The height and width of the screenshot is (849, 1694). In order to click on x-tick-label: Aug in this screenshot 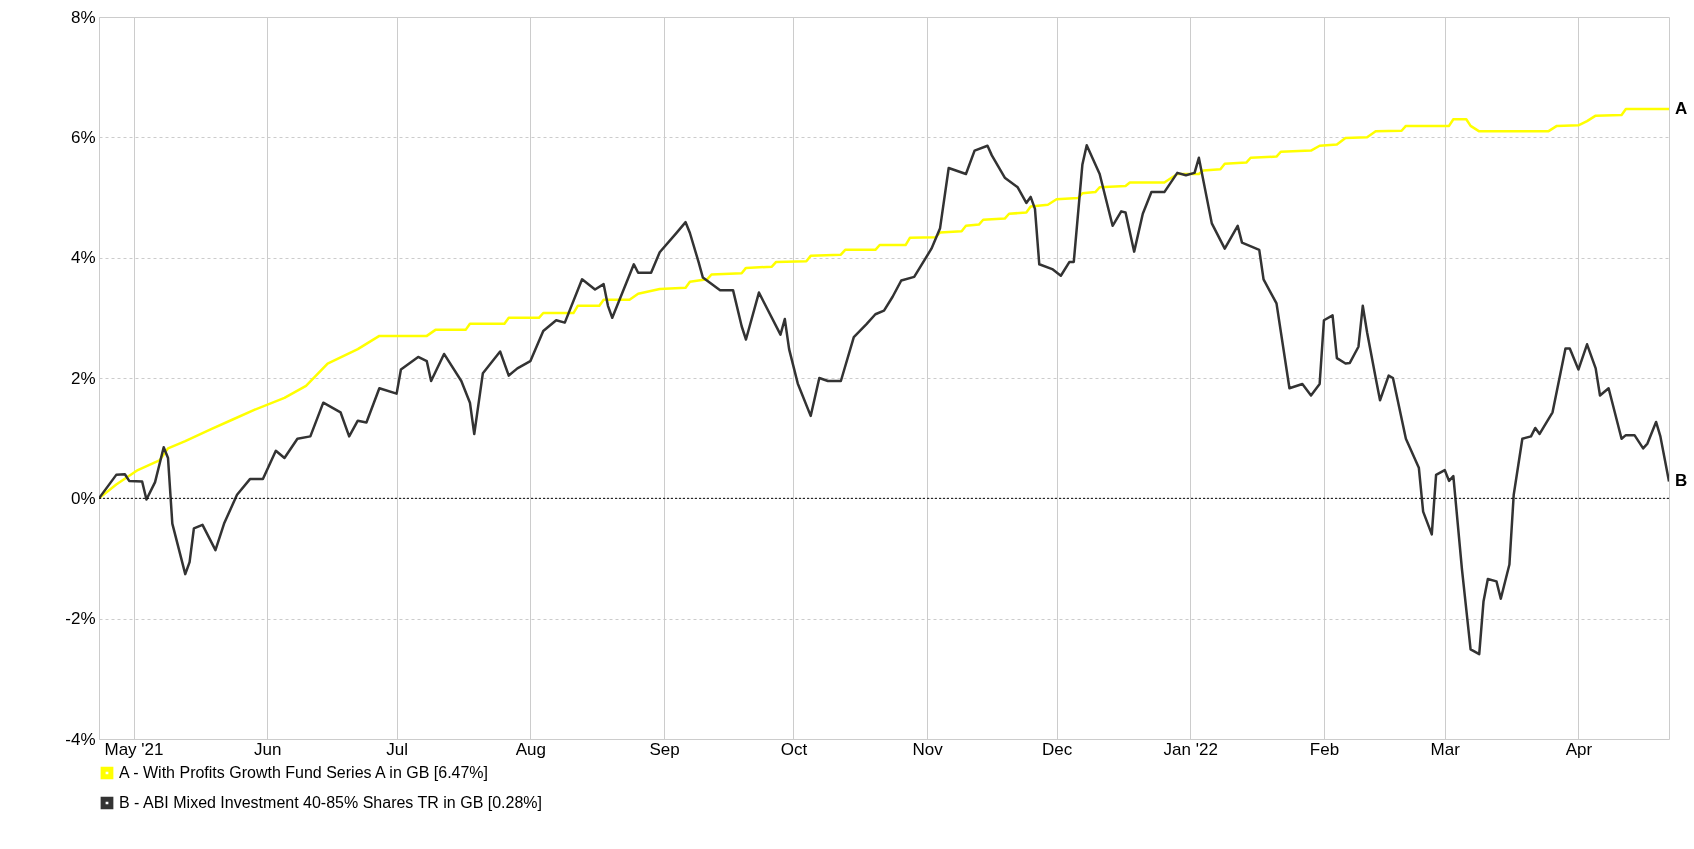, I will do `click(530, 749)`.